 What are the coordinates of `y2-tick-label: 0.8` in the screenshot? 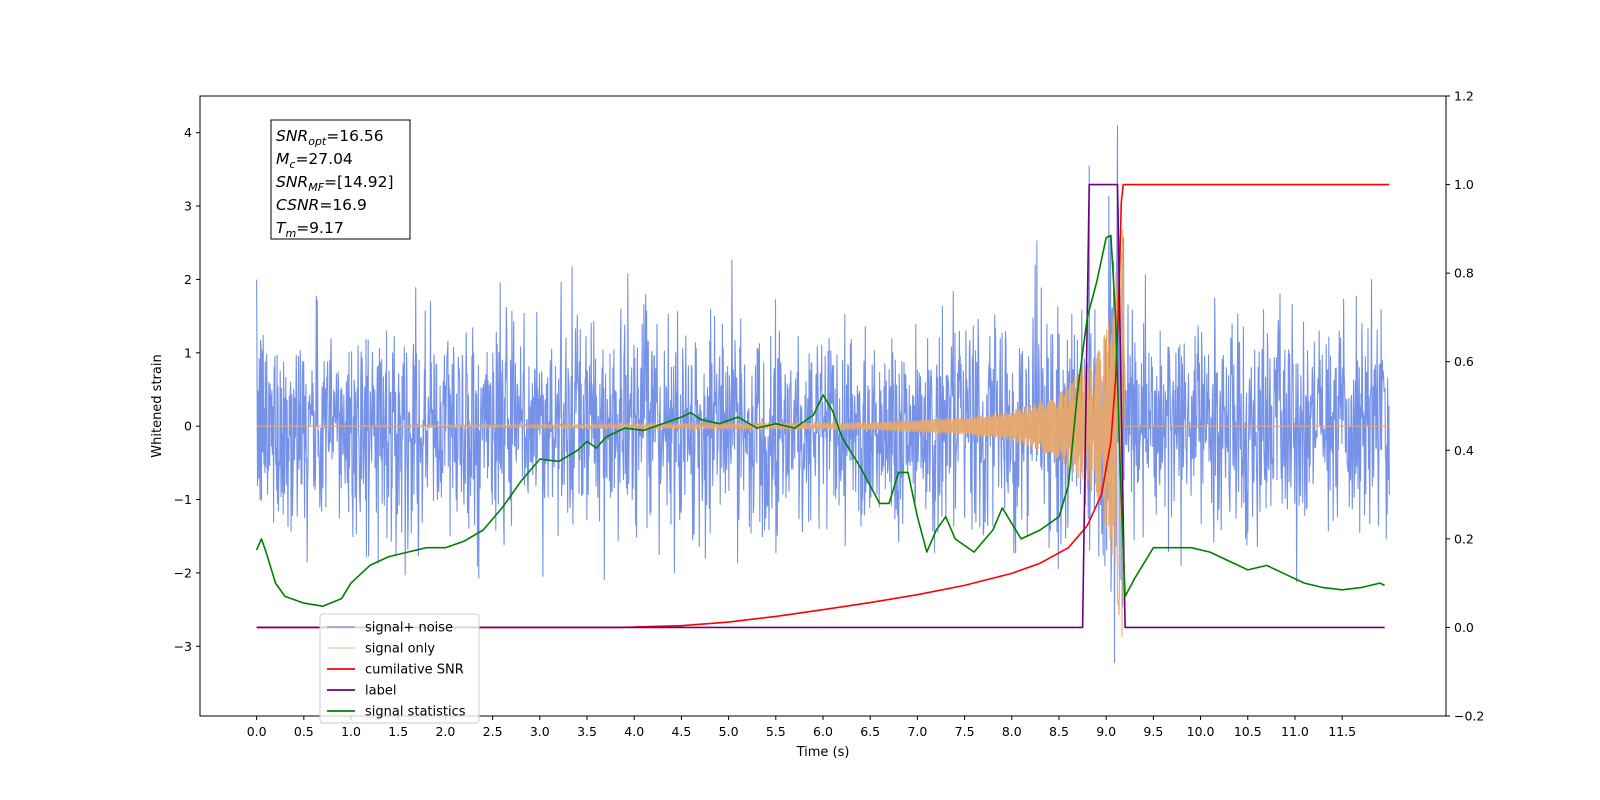 It's located at (1464, 273).